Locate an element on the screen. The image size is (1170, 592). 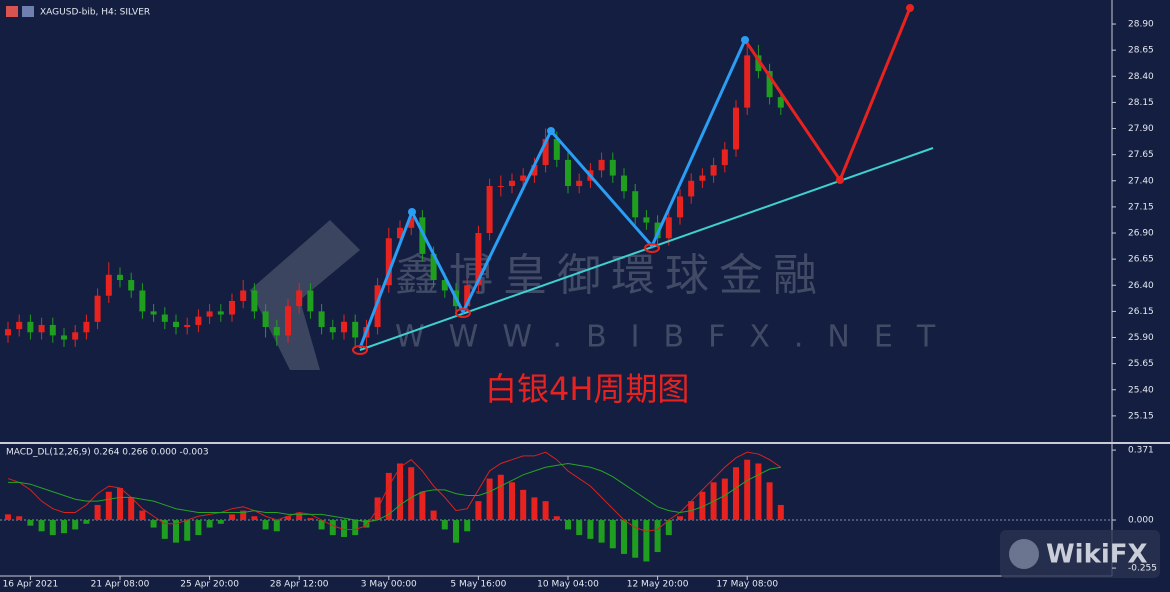
logo-icon is located at coordinates (1024, 554).